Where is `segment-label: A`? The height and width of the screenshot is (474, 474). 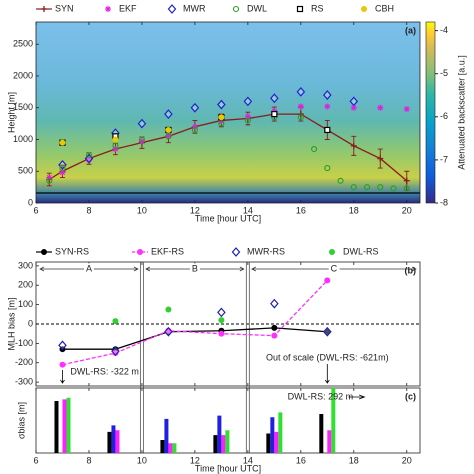 segment-label: A is located at coordinates (89, 268).